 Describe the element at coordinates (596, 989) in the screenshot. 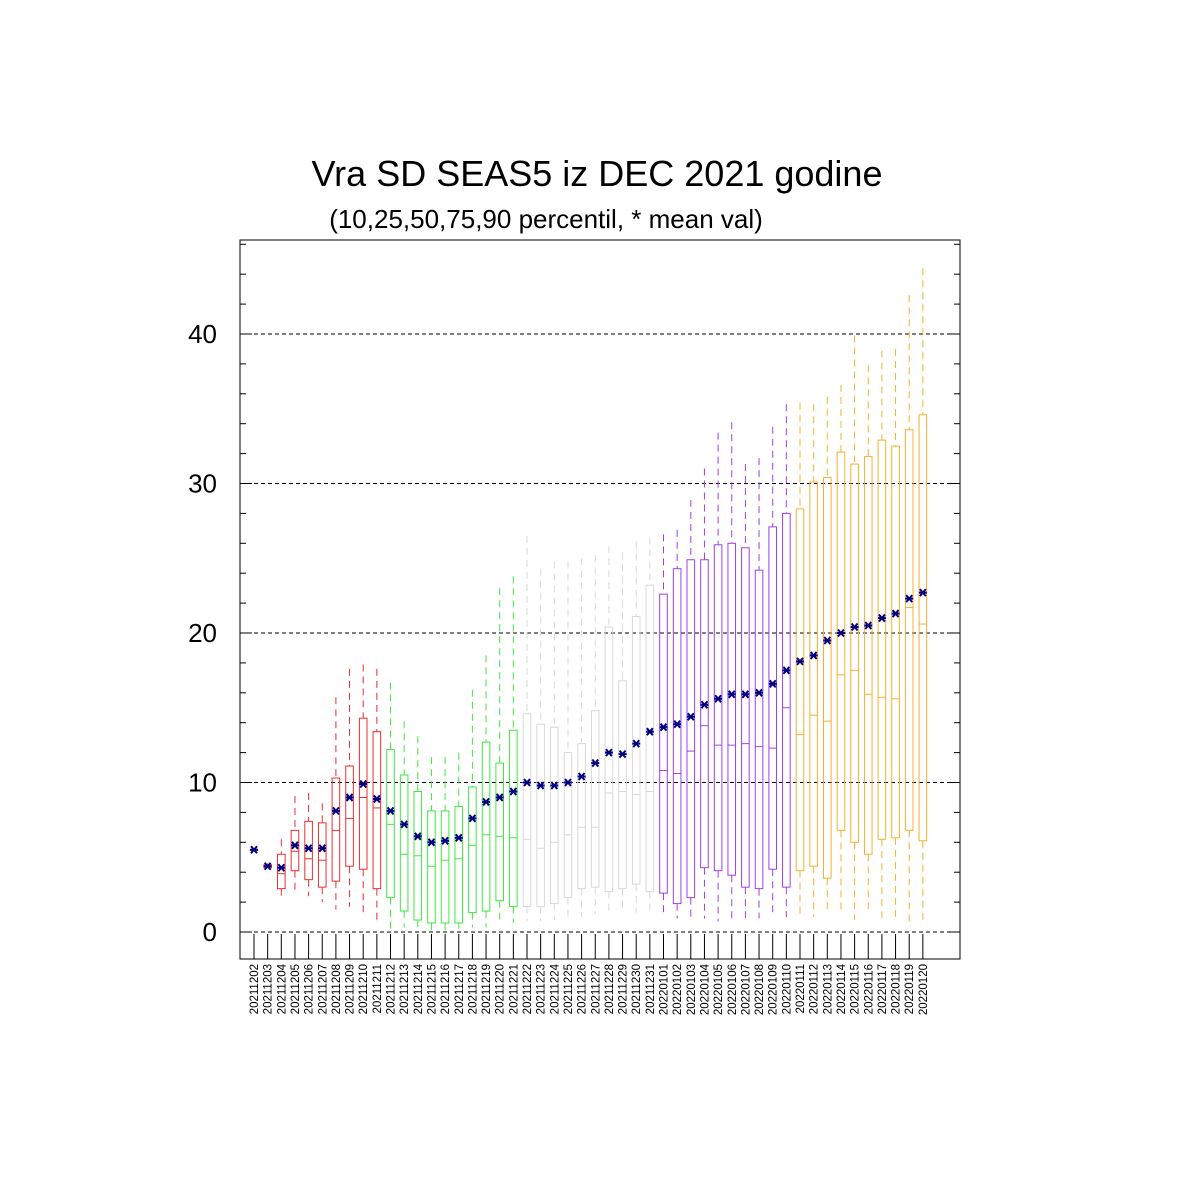

I see `x-tick-label: 20211227` at that location.